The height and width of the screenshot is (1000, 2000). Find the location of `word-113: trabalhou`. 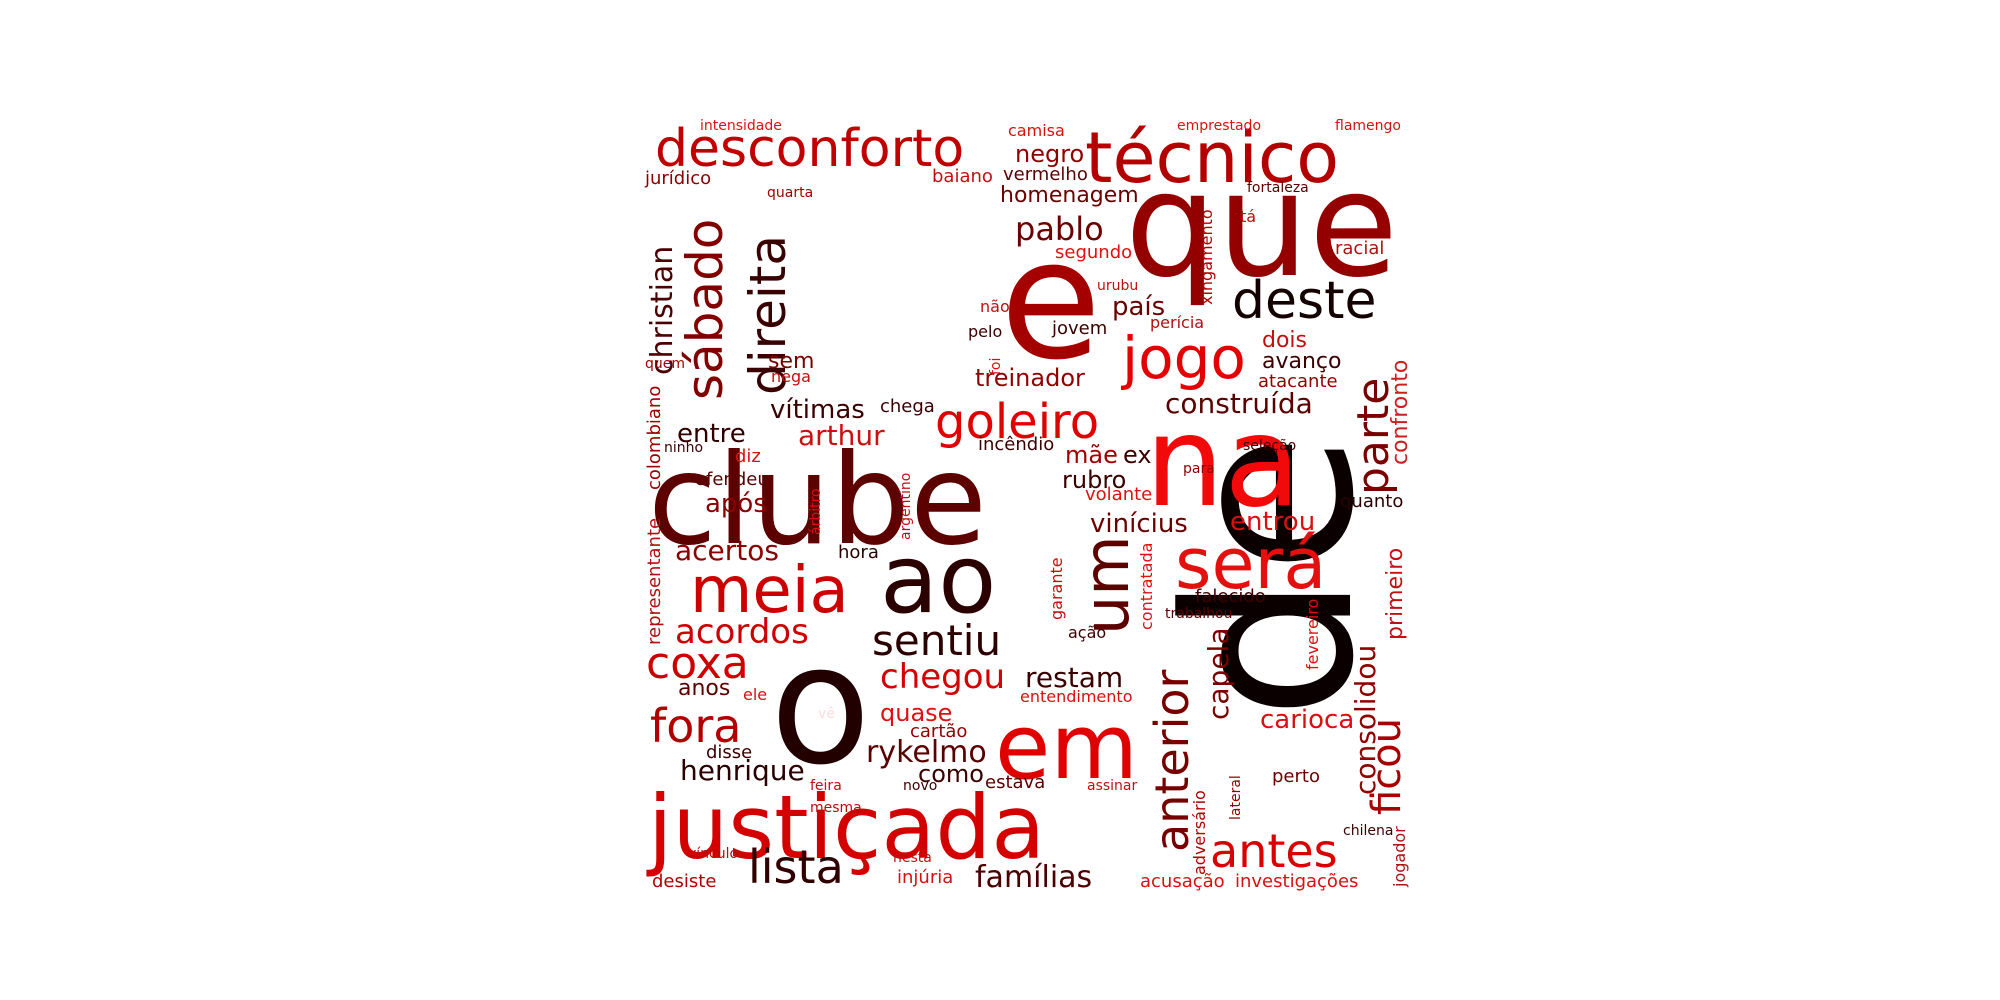

word-113: trabalhou is located at coordinates (1199, 614).